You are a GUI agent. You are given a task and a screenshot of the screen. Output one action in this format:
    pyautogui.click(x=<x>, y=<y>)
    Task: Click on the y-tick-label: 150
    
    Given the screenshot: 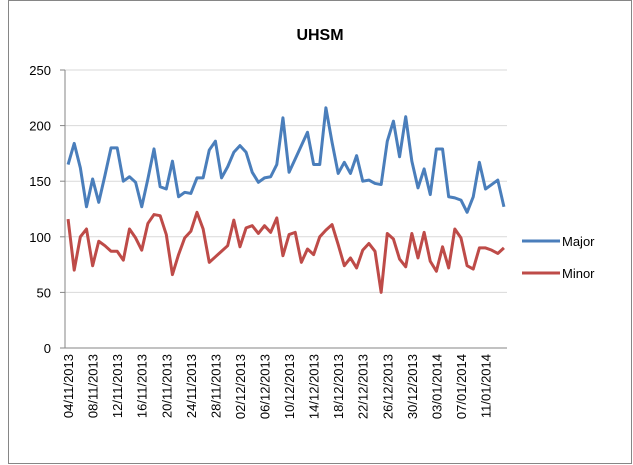 What is the action you would take?
    pyautogui.click(x=40, y=181)
    